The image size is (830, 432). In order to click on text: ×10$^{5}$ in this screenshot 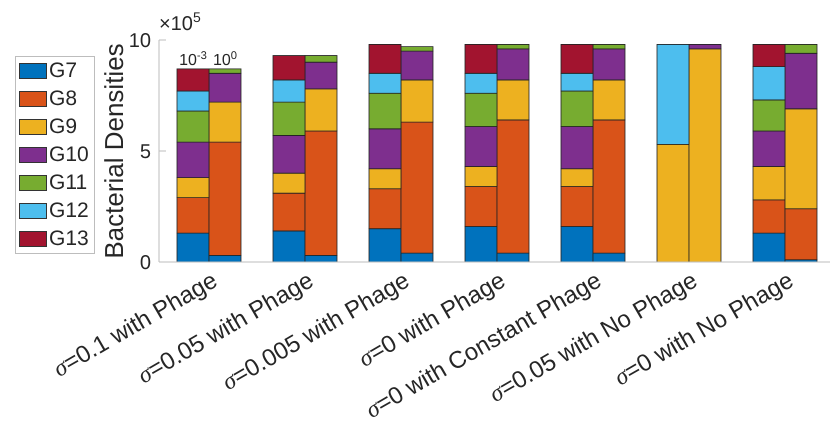, I will do `click(180, 22)`.